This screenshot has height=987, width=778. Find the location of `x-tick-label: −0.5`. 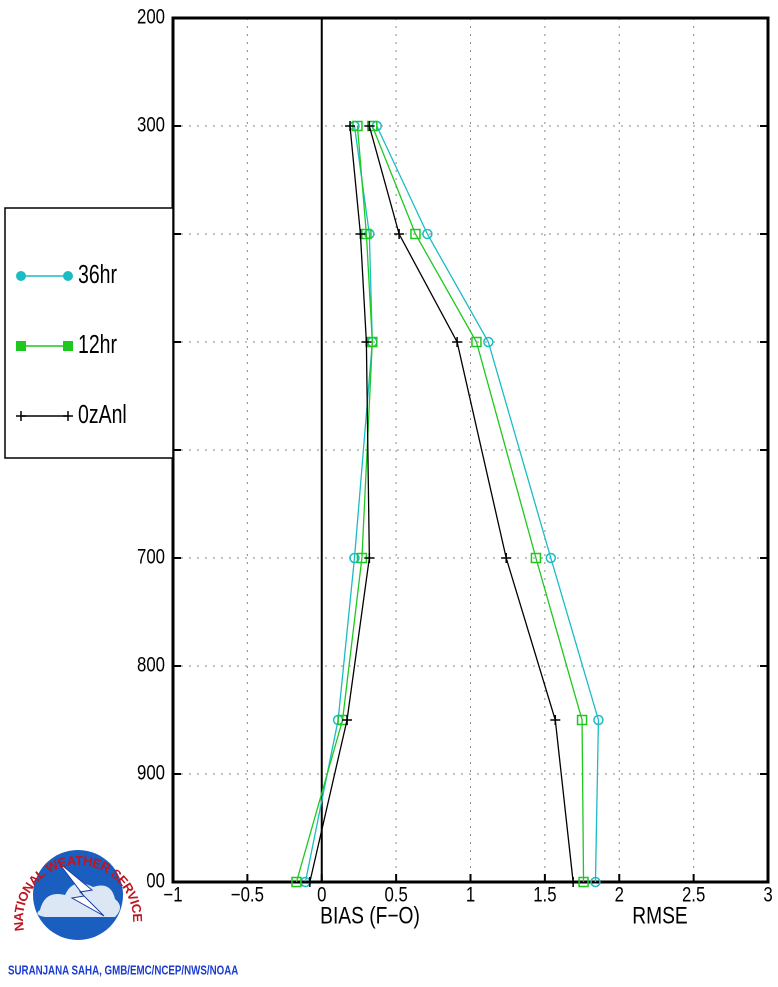

x-tick-label: −0.5 is located at coordinates (247, 895).